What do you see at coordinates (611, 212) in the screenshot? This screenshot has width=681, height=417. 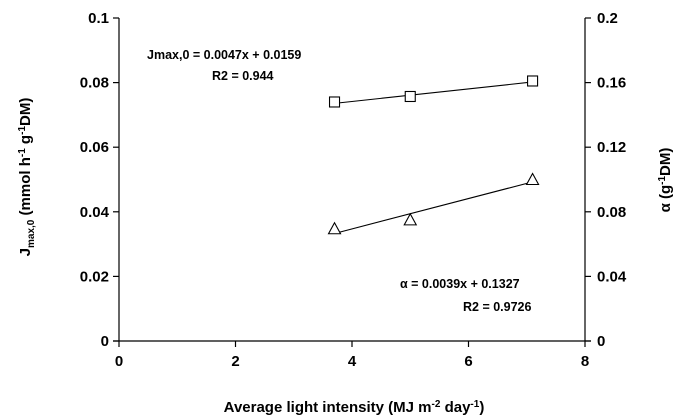 I see `right-tick-label: 0.08` at bounding box center [611, 212].